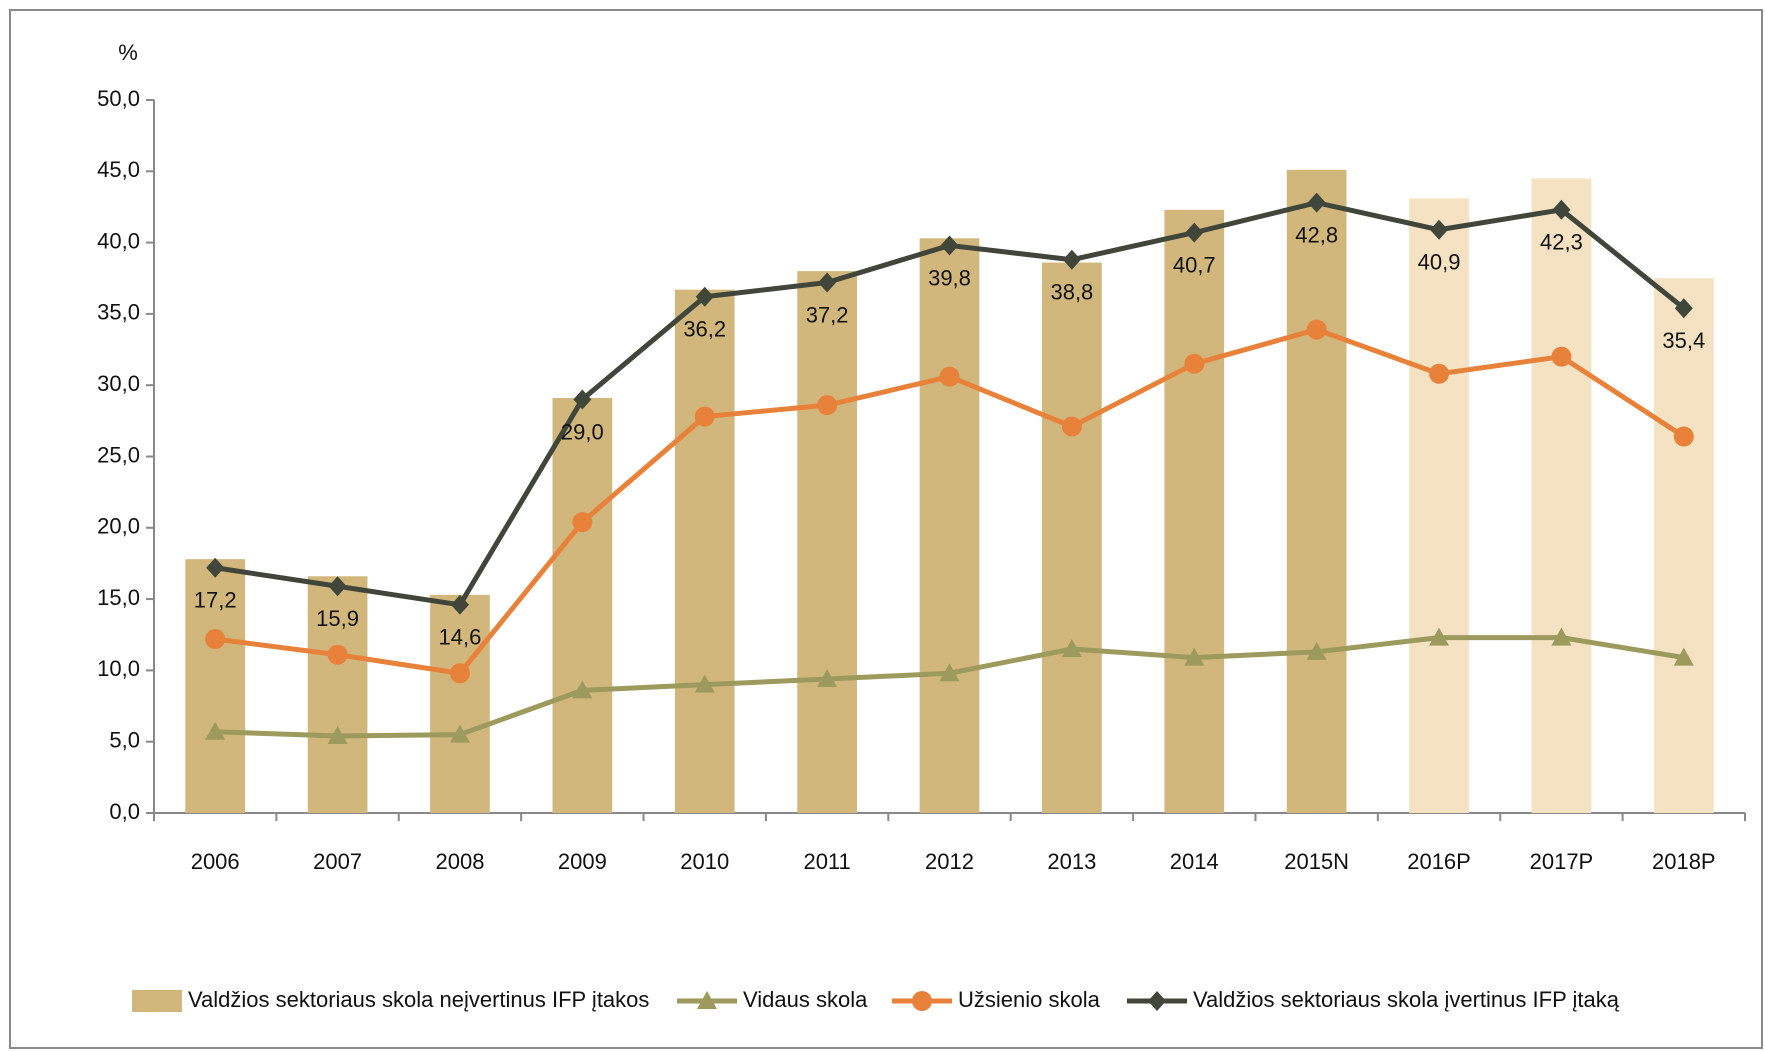 This screenshot has width=1765, height=1051. Describe the element at coordinates (1071, 861) in the screenshot. I see `x-tick-label: 2013` at that location.